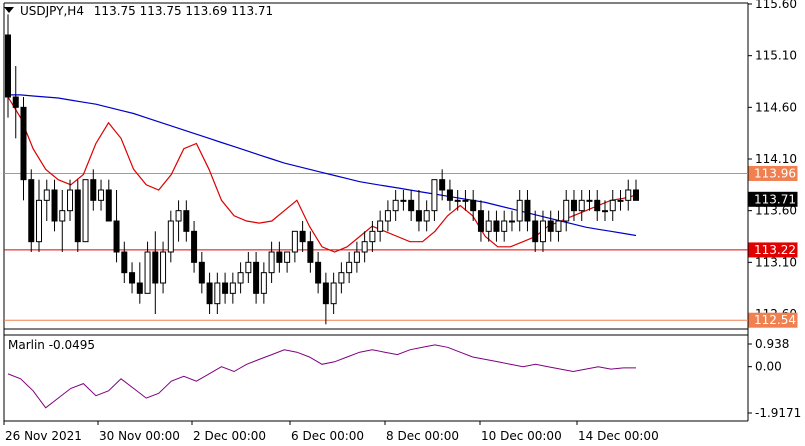 This screenshot has width=805, height=446. What do you see at coordinates (422, 436) in the screenshot?
I see `x-tick-label: 8 Dec 00:00` at bounding box center [422, 436].